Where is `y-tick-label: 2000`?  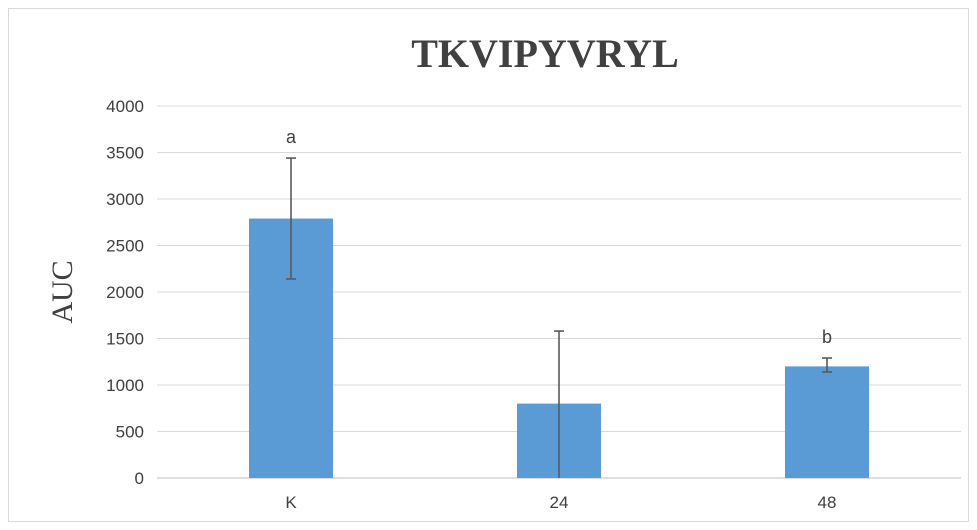 y-tick-label: 2000 is located at coordinates (125, 292).